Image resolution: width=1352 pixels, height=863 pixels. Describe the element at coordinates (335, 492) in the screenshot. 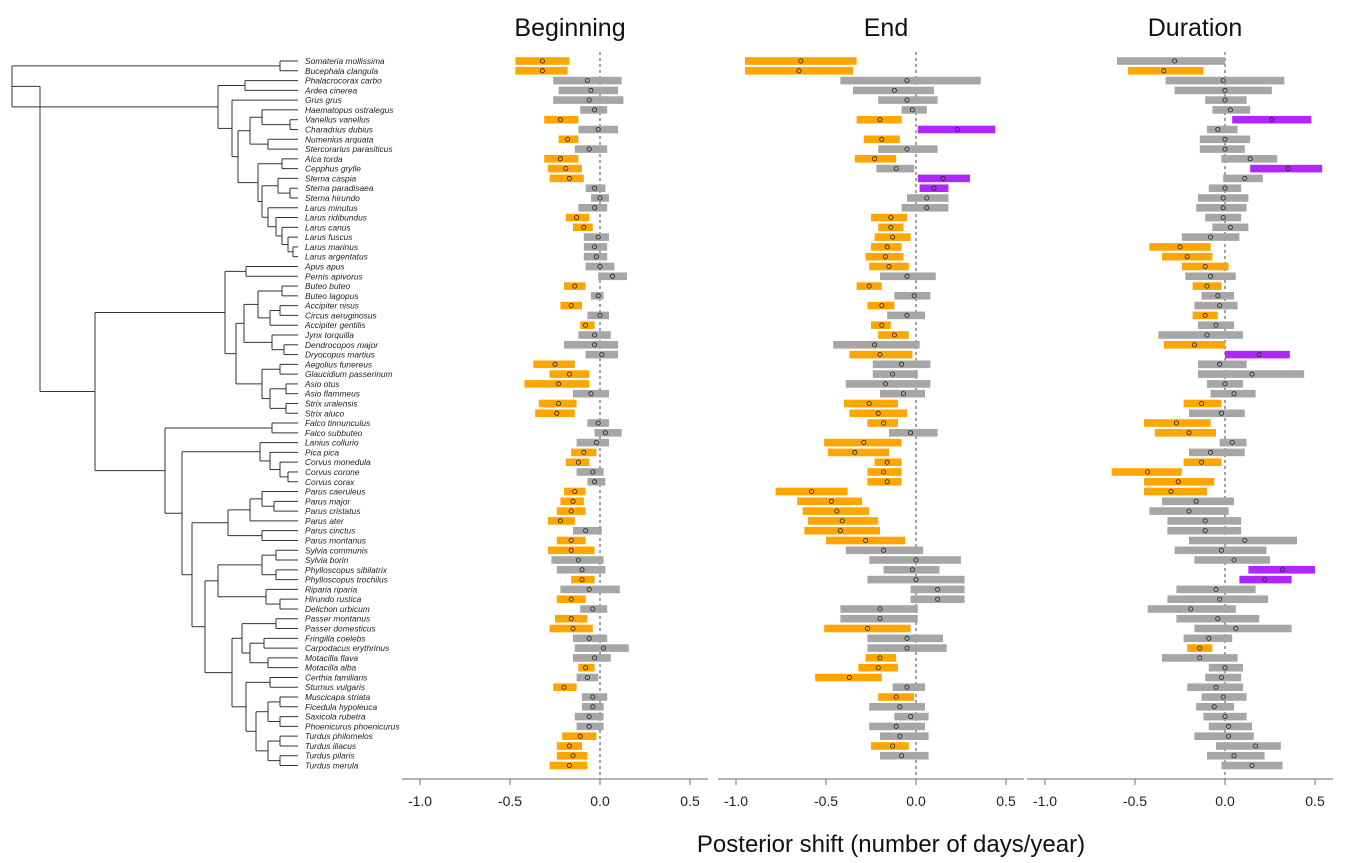

I see `species-label: Parus caeruleus` at that location.